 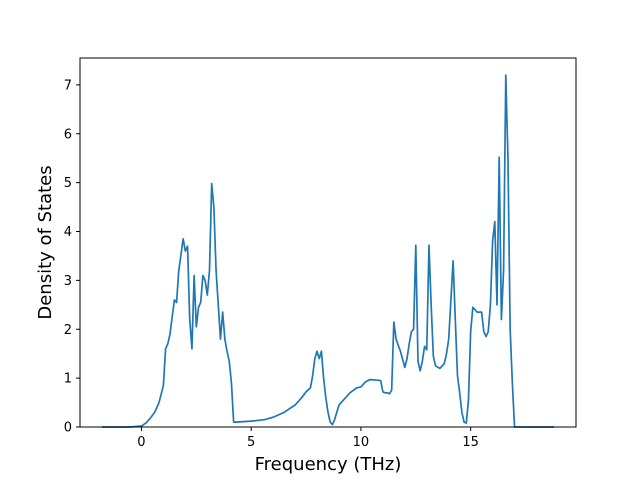 I want to click on y-tick-label: 0, so click(x=68, y=428).